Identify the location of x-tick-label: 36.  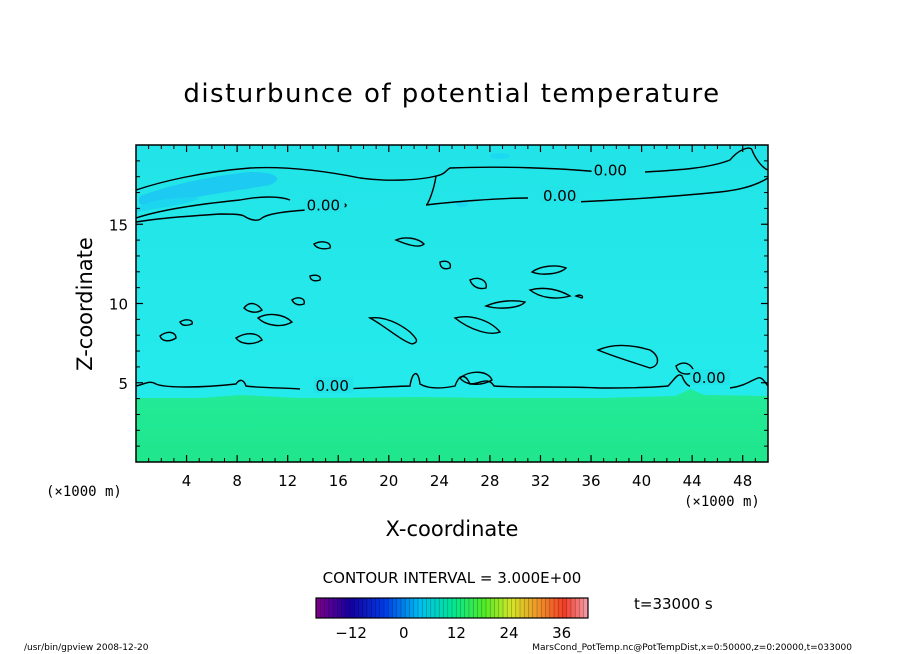
(590, 481).